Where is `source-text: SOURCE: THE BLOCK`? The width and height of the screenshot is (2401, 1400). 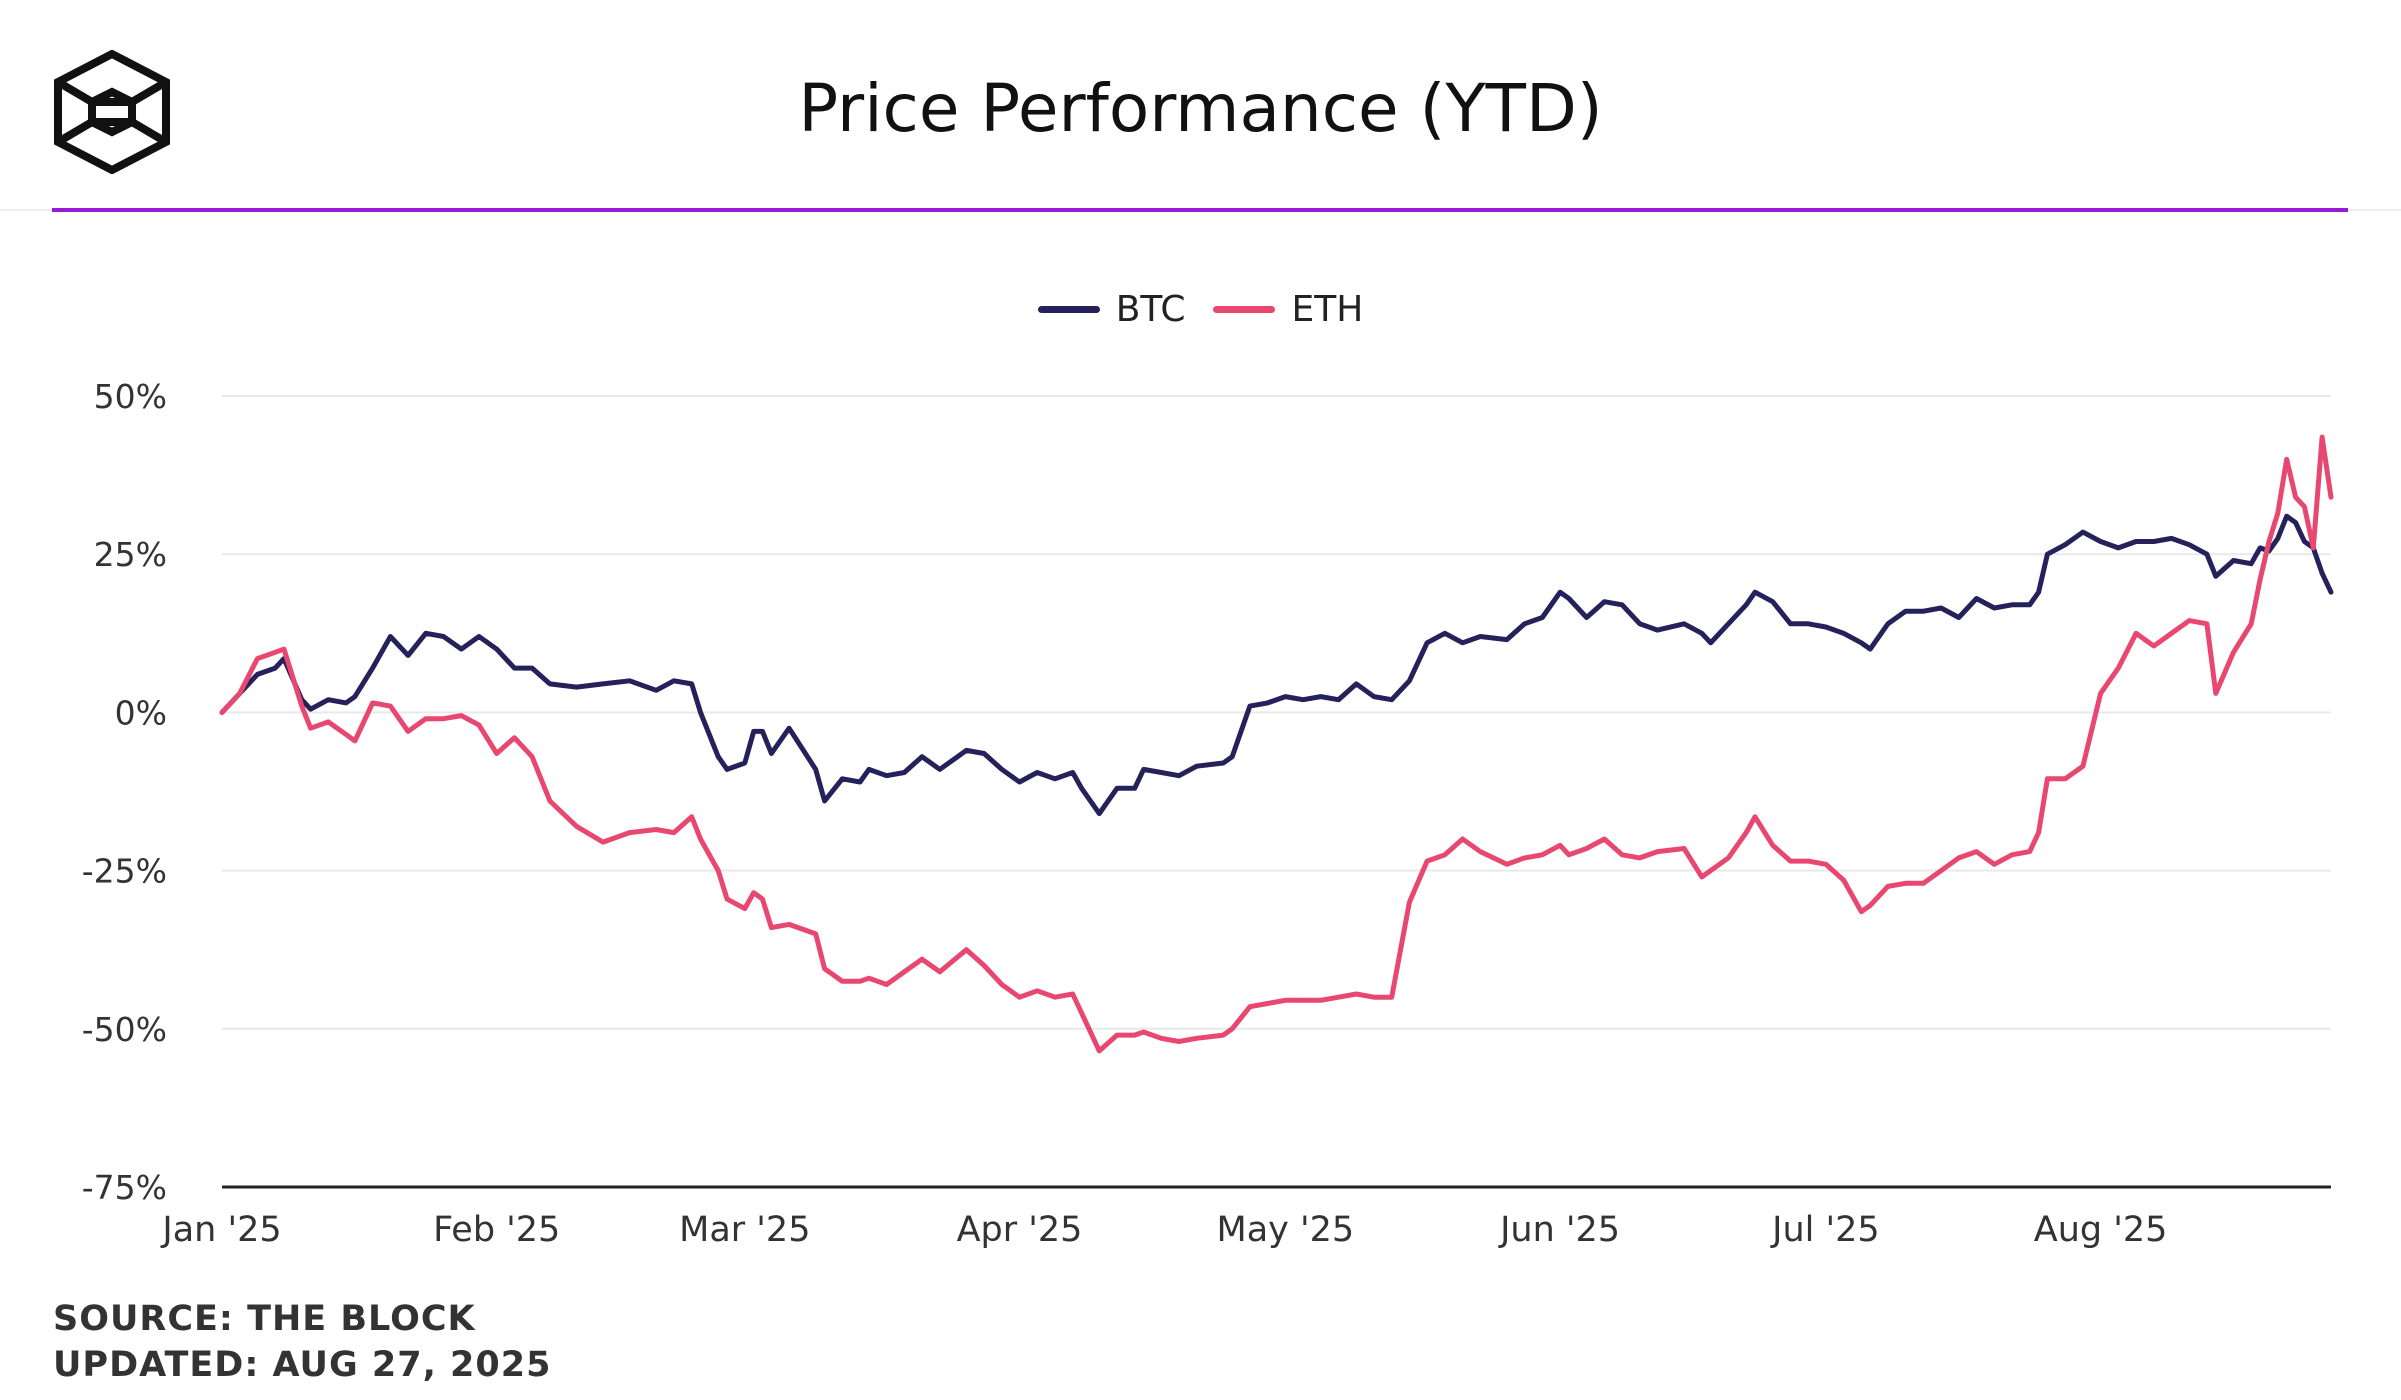 source-text: SOURCE: THE BLOCK is located at coordinates (264, 1319).